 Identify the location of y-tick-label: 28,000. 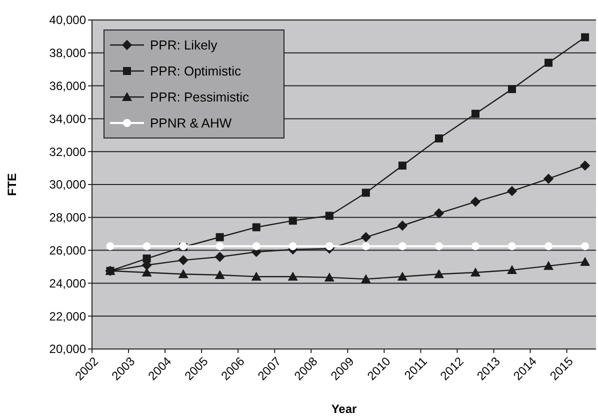
(67, 217).